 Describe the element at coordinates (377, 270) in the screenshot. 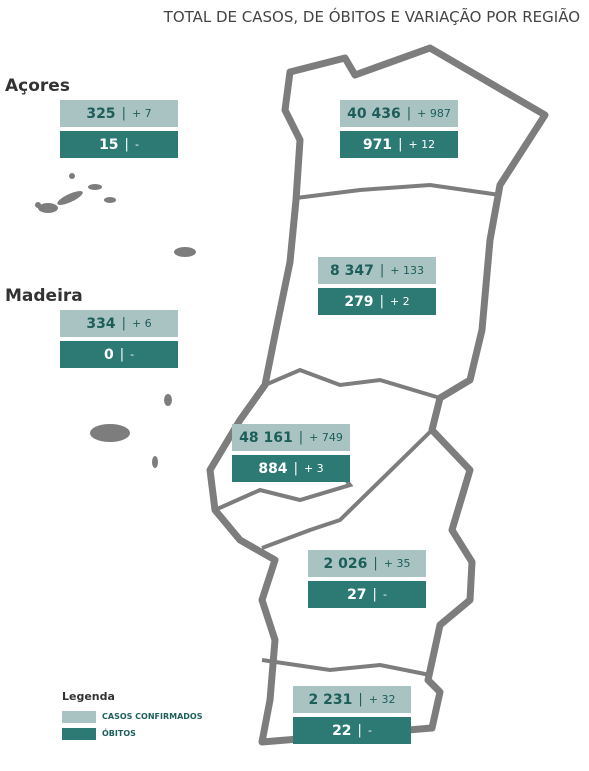

I see `cases-box: 8 347 | + 133` at that location.